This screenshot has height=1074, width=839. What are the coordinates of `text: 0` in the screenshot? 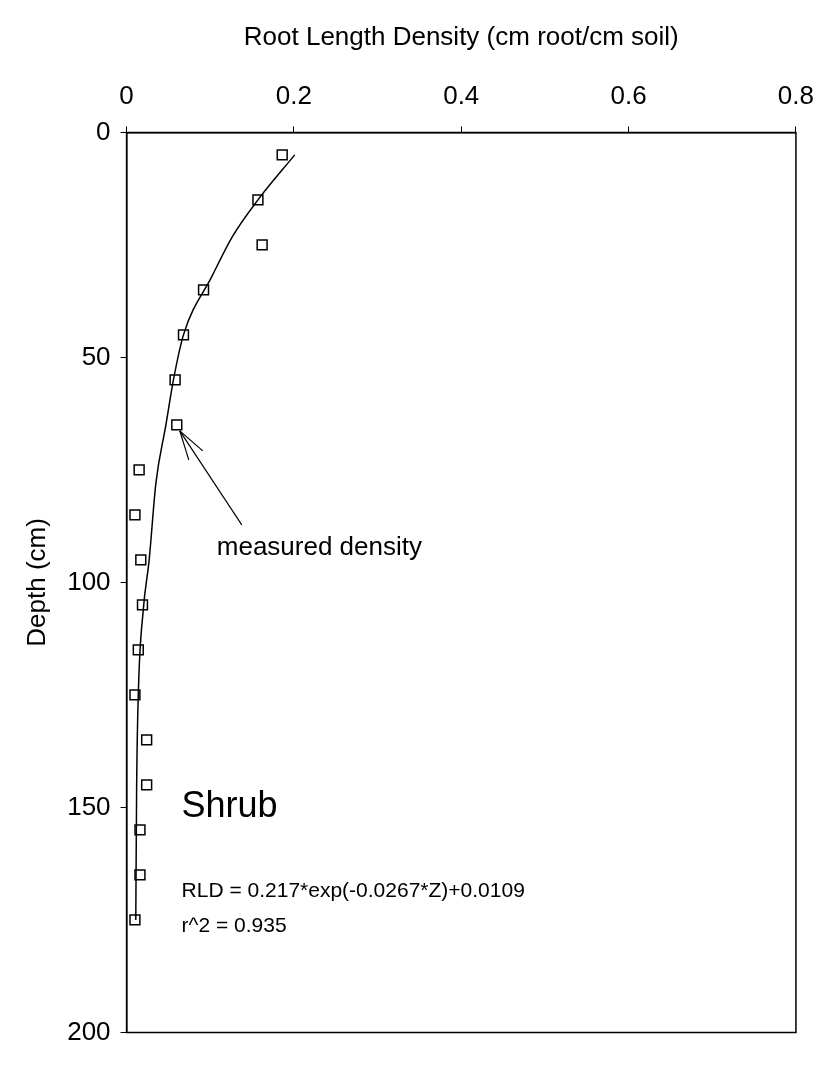 It's located at (126, 94).